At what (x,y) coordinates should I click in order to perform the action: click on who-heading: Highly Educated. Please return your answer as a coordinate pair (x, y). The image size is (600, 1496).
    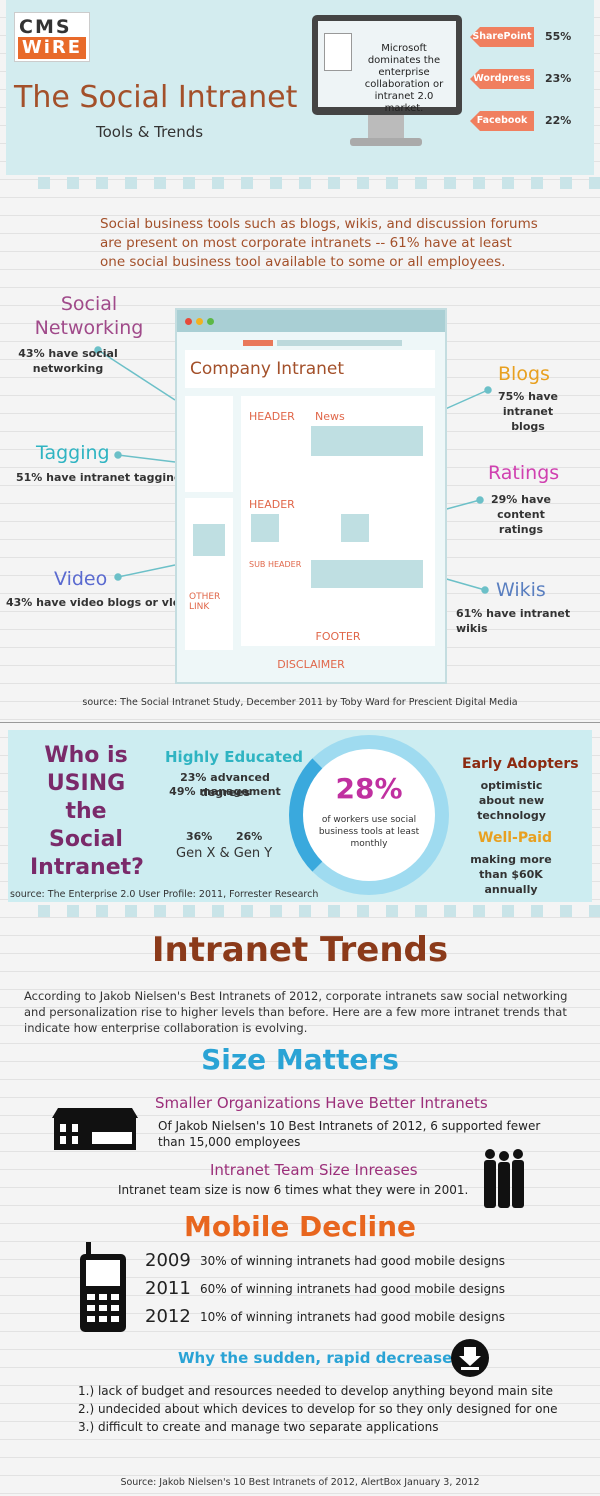
    Looking at the image, I should click on (234, 757).